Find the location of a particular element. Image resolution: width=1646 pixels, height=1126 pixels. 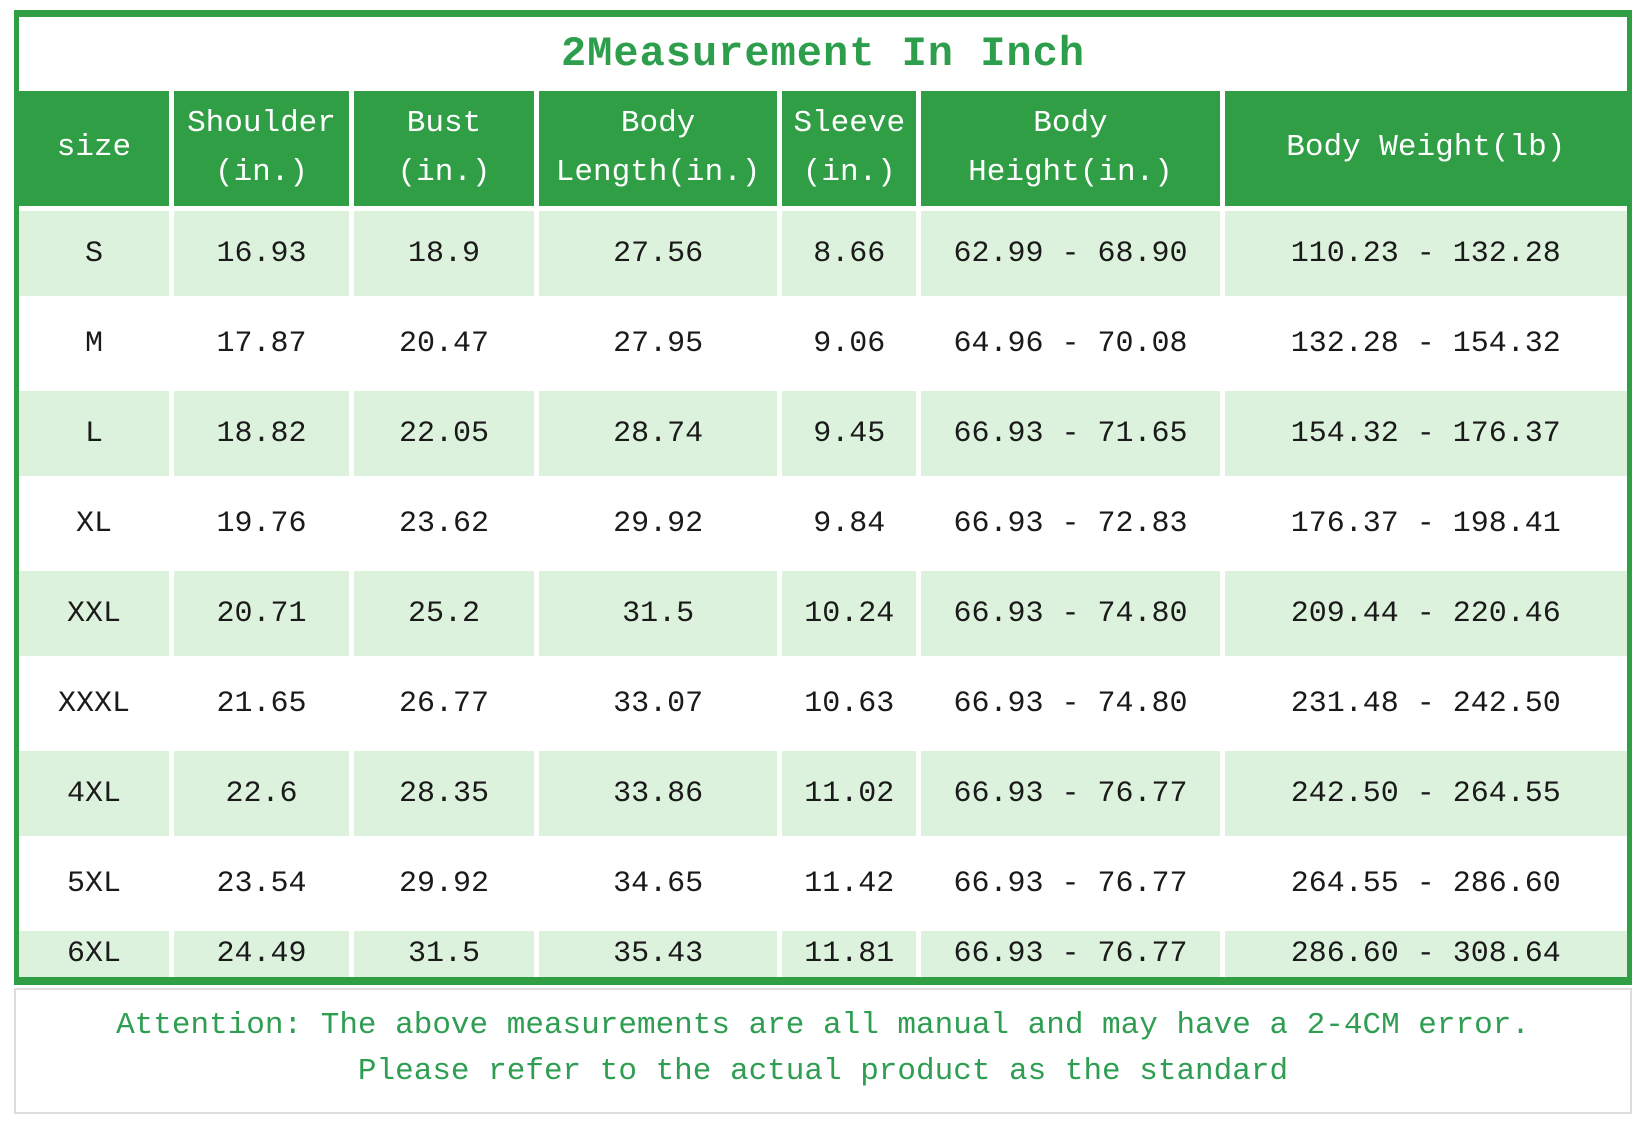

page-title: 2Measurement In Inch is located at coordinates (823, 54).